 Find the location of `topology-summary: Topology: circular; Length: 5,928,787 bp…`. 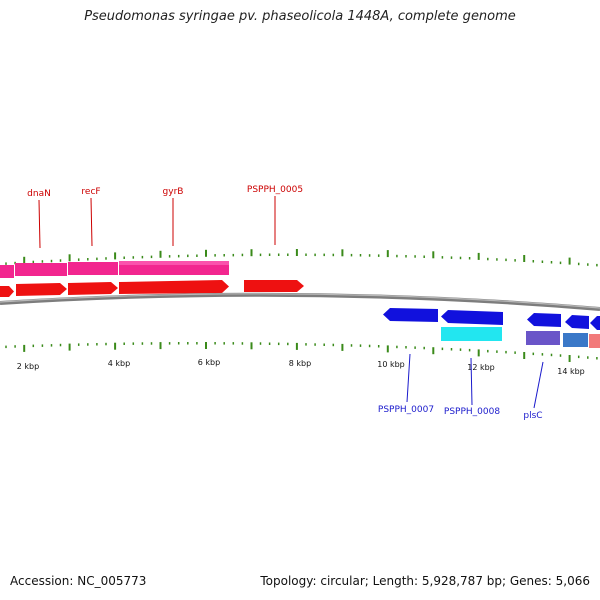

topology-summary: Topology: circular; Length: 5,928,787 bp… is located at coordinates (425, 581).